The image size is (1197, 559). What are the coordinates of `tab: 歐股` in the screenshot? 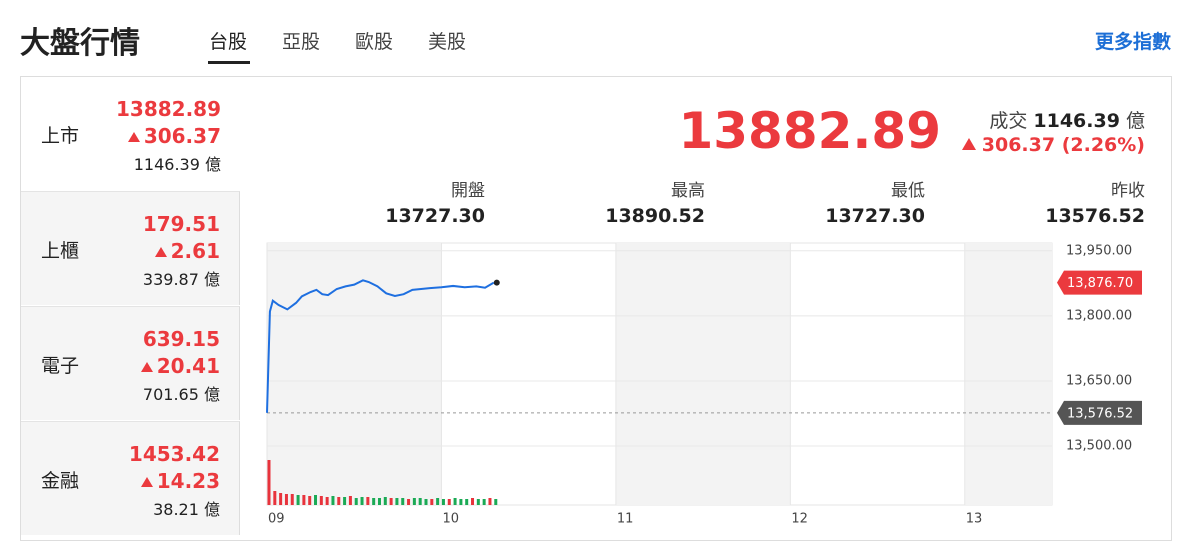 It's located at (374, 42).